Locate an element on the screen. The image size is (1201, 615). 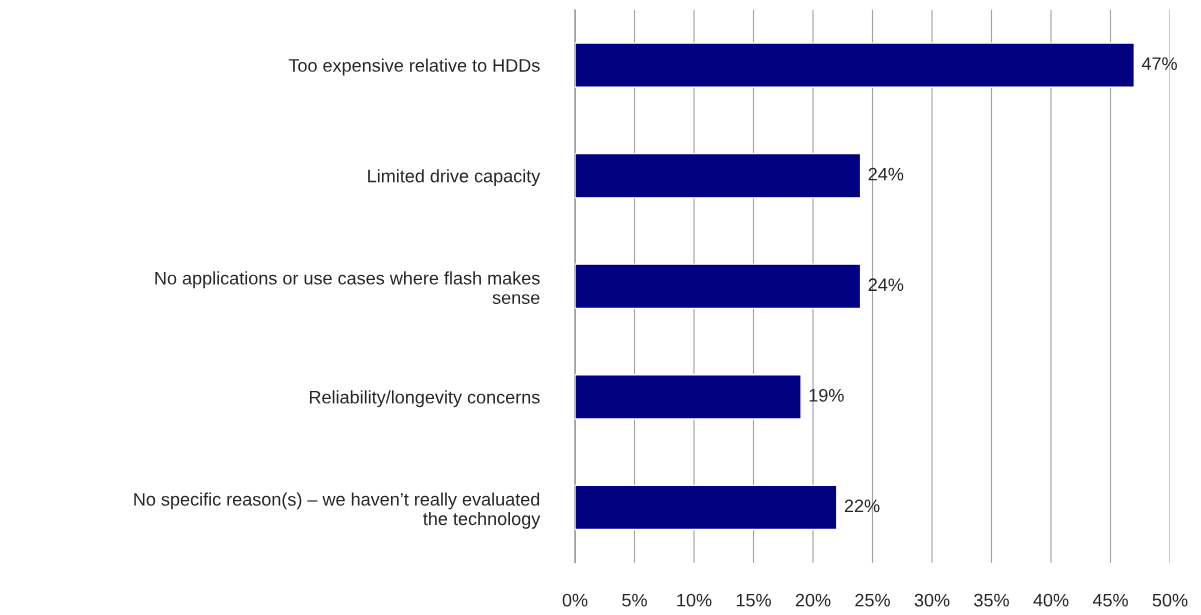
x-tick-label: 0% is located at coordinates (575, 600).